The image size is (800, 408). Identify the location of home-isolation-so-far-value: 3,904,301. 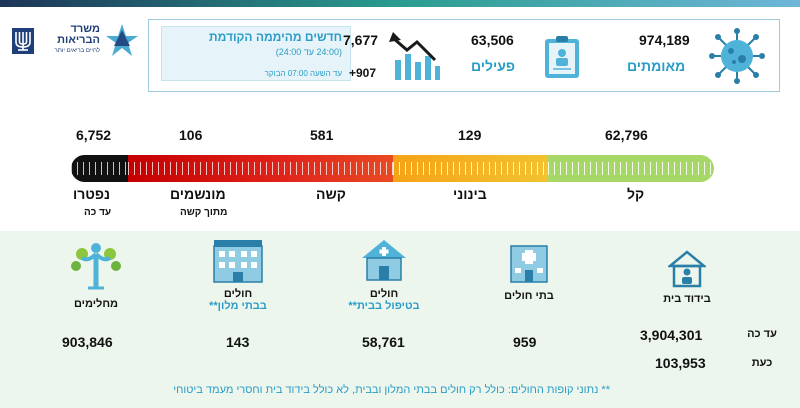
(671, 335).